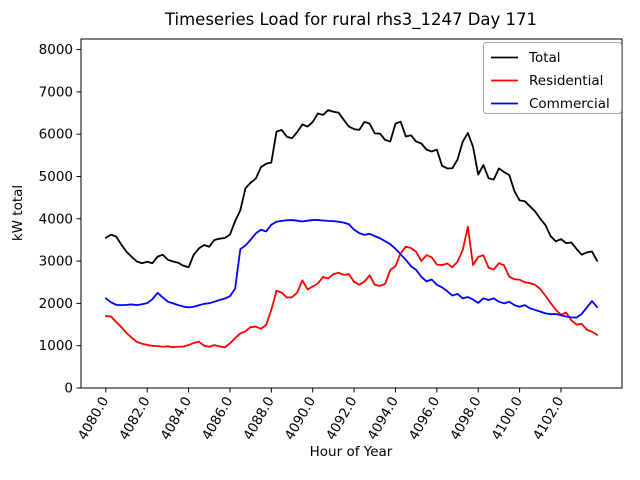 This screenshot has width=640, height=480. What do you see at coordinates (341, 418) in the screenshot?
I see `x-tick-label: 4092.0` at bounding box center [341, 418].